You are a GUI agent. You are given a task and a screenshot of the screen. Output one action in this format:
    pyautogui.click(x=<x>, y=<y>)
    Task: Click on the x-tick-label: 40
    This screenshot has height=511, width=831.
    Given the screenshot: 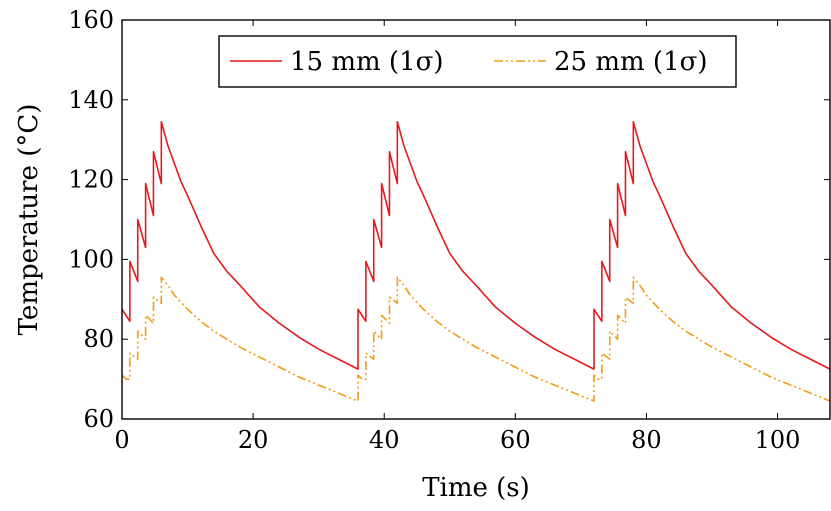 What is the action you would take?
    pyautogui.click(x=384, y=440)
    